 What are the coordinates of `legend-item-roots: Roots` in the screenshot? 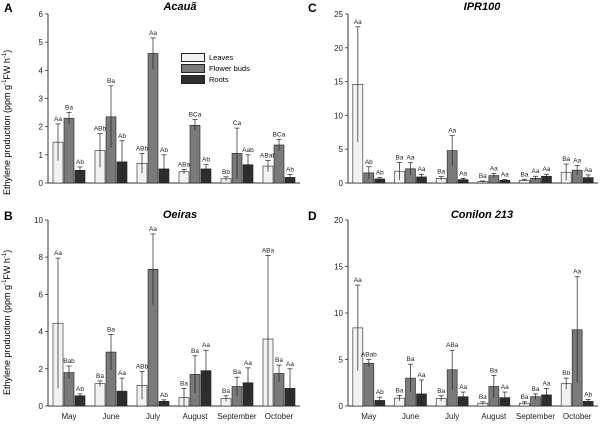 It's located at (215, 79).